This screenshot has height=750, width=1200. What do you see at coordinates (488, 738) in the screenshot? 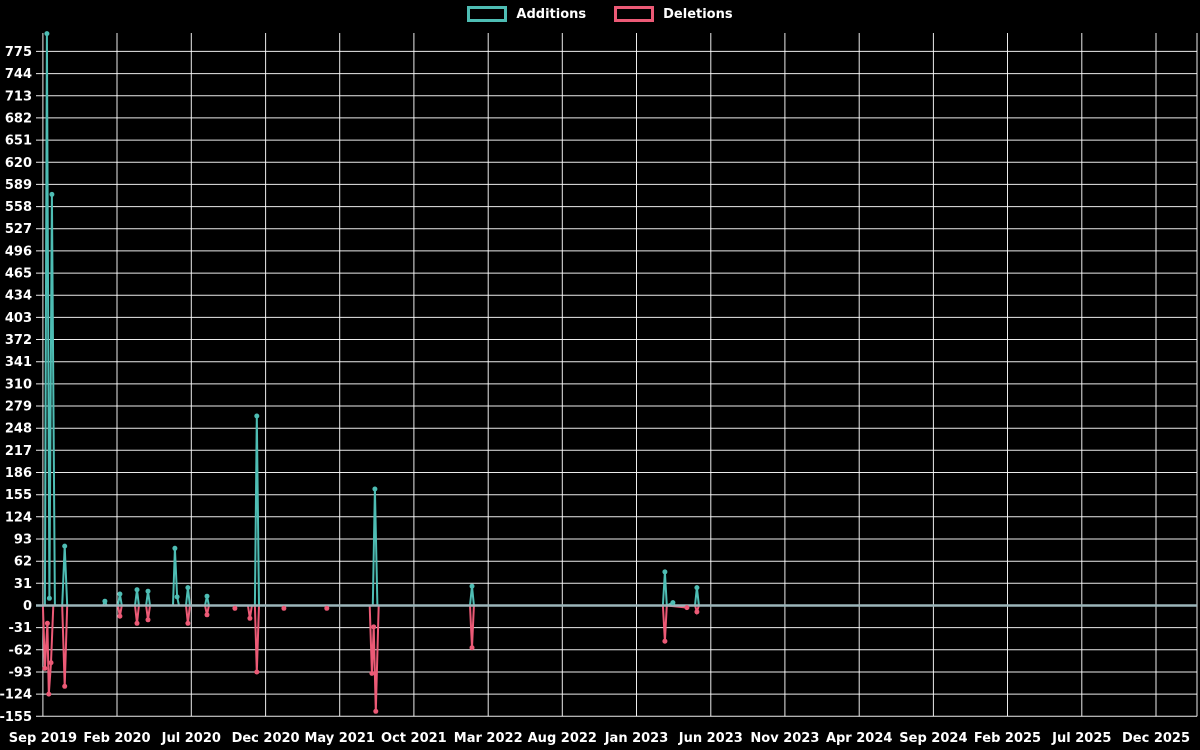
I see `x-tick-label: Mar 2022` at bounding box center [488, 738].